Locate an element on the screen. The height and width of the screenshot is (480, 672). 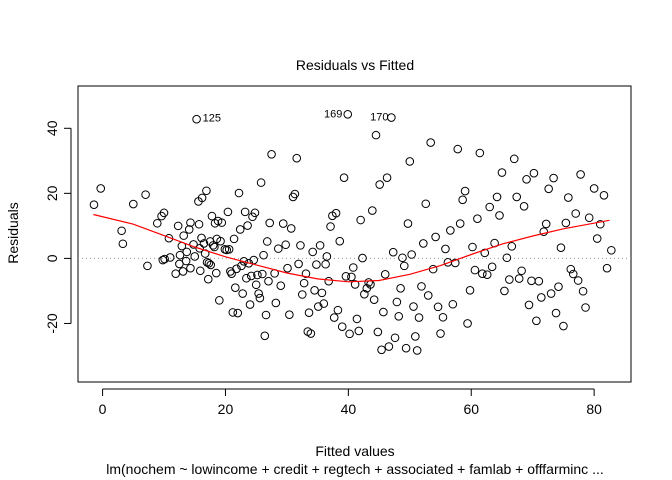
lowess-smooth-line is located at coordinates (351, 248).